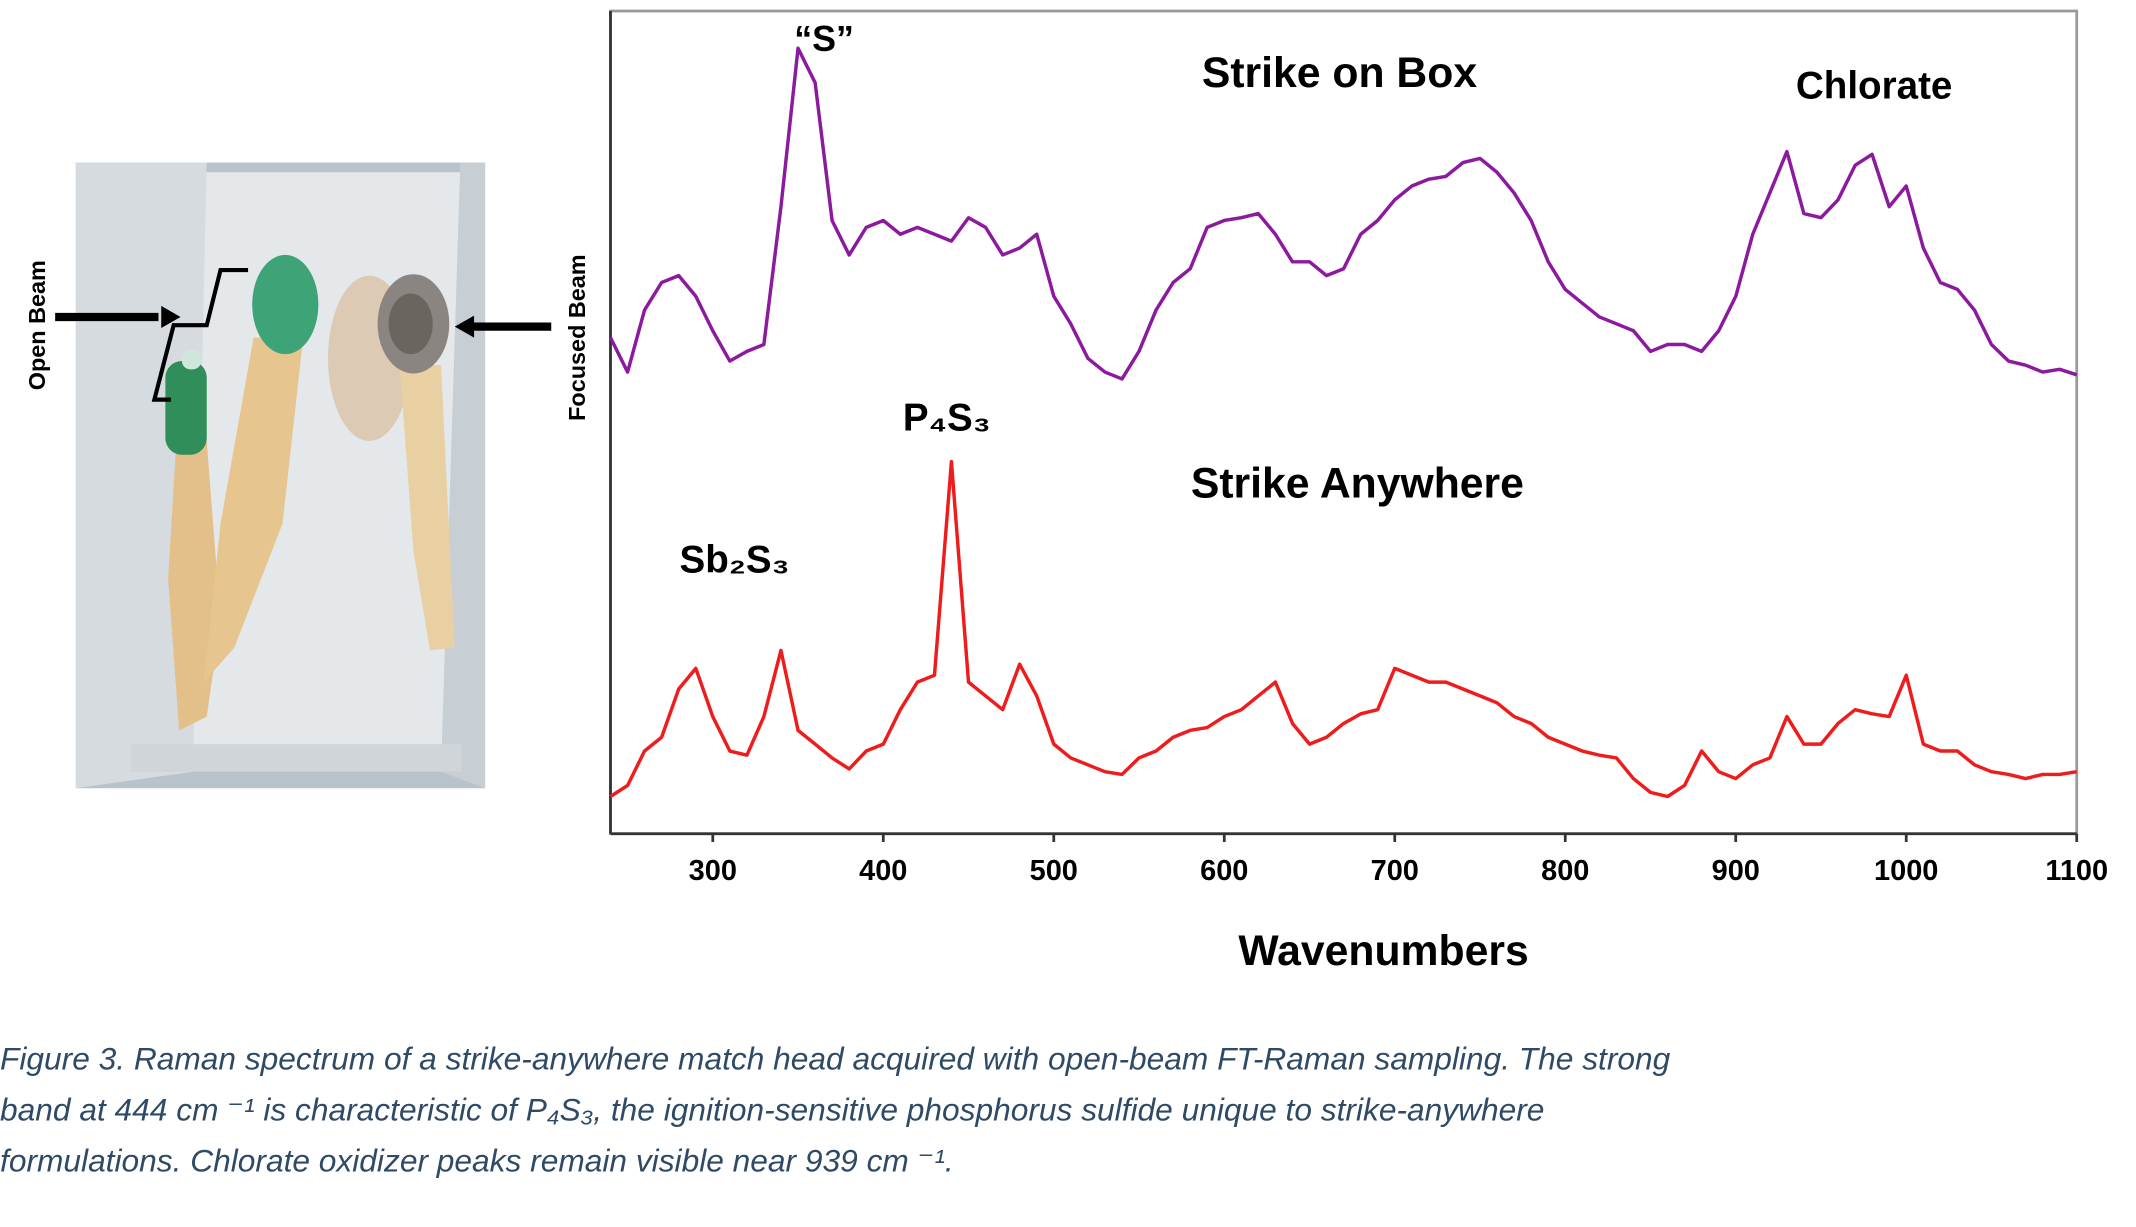 This screenshot has width=2136, height=1227. I want to click on x-tick-label: 500, so click(1054, 871).